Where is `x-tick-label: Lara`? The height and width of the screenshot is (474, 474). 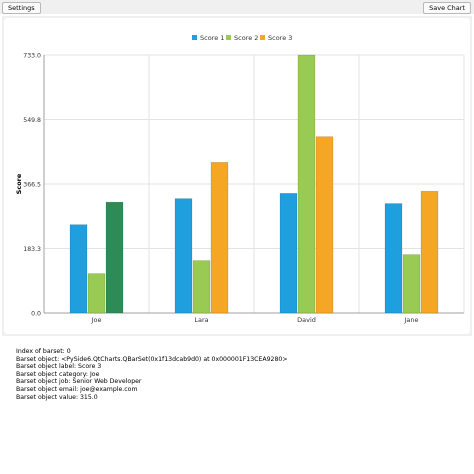
x-tick-label: Lara is located at coordinates (201, 320).